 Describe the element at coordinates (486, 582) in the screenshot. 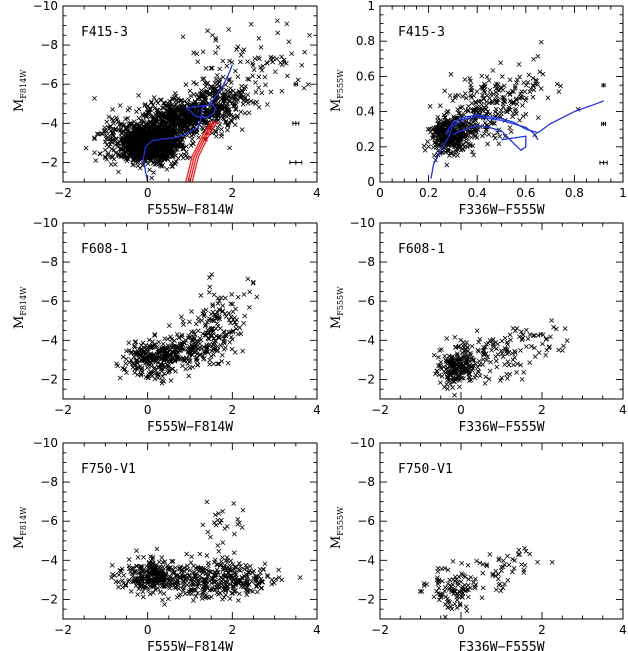

I see `scatter-points` at that location.